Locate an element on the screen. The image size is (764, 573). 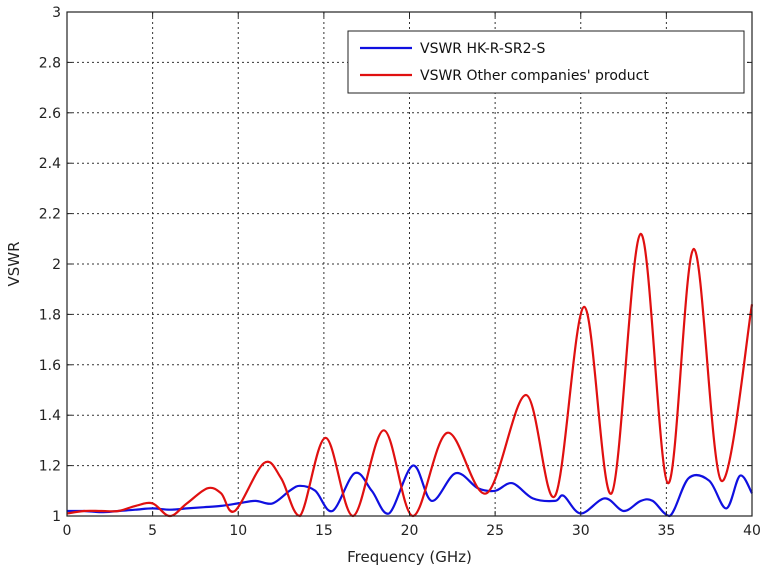
x-tick-label: 15 is located at coordinates (324, 531).